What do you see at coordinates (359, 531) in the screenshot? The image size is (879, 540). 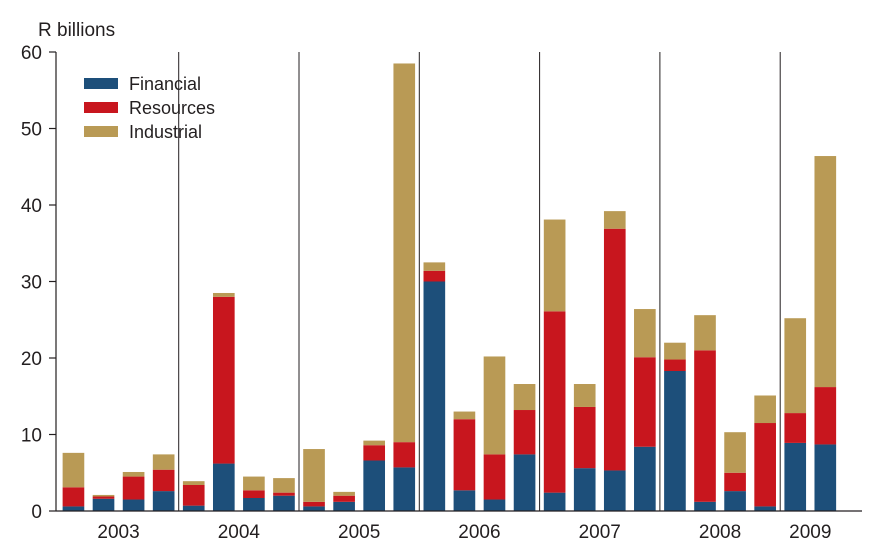 I see `x-tick-label-2005: 2005` at bounding box center [359, 531].